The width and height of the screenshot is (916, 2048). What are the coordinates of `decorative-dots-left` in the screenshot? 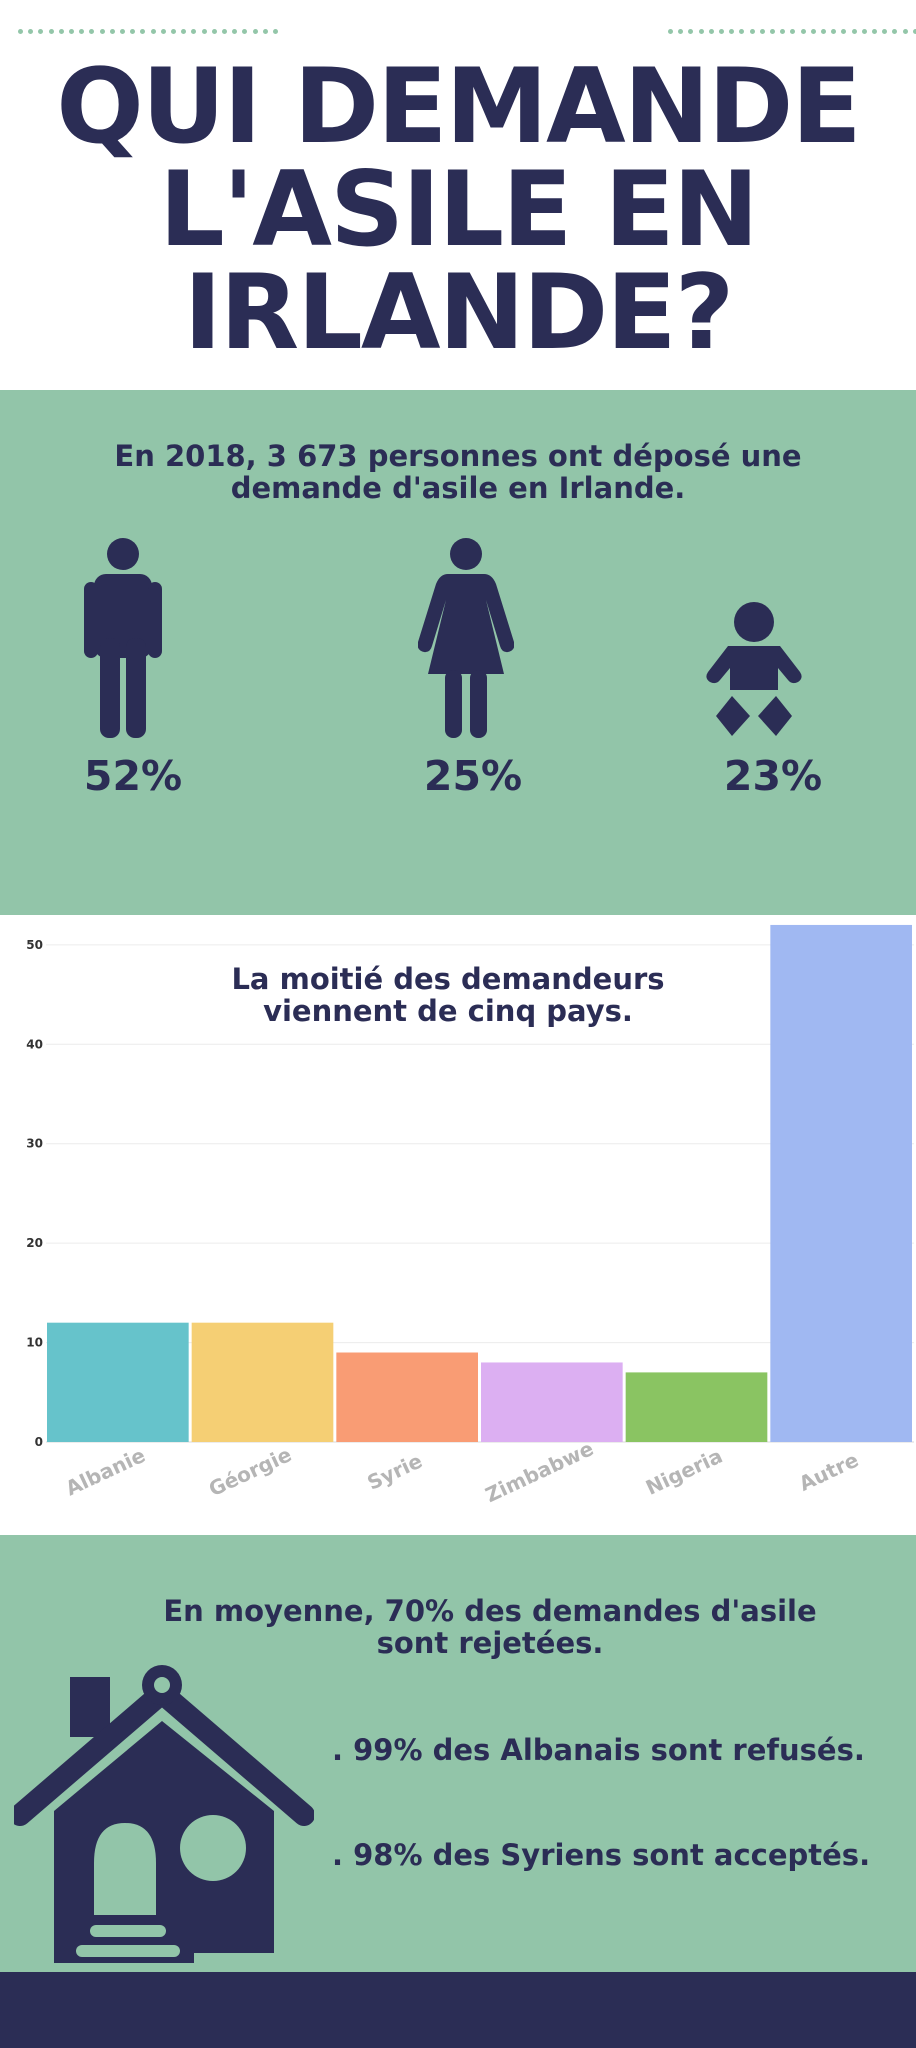 It's located at (148, 34).